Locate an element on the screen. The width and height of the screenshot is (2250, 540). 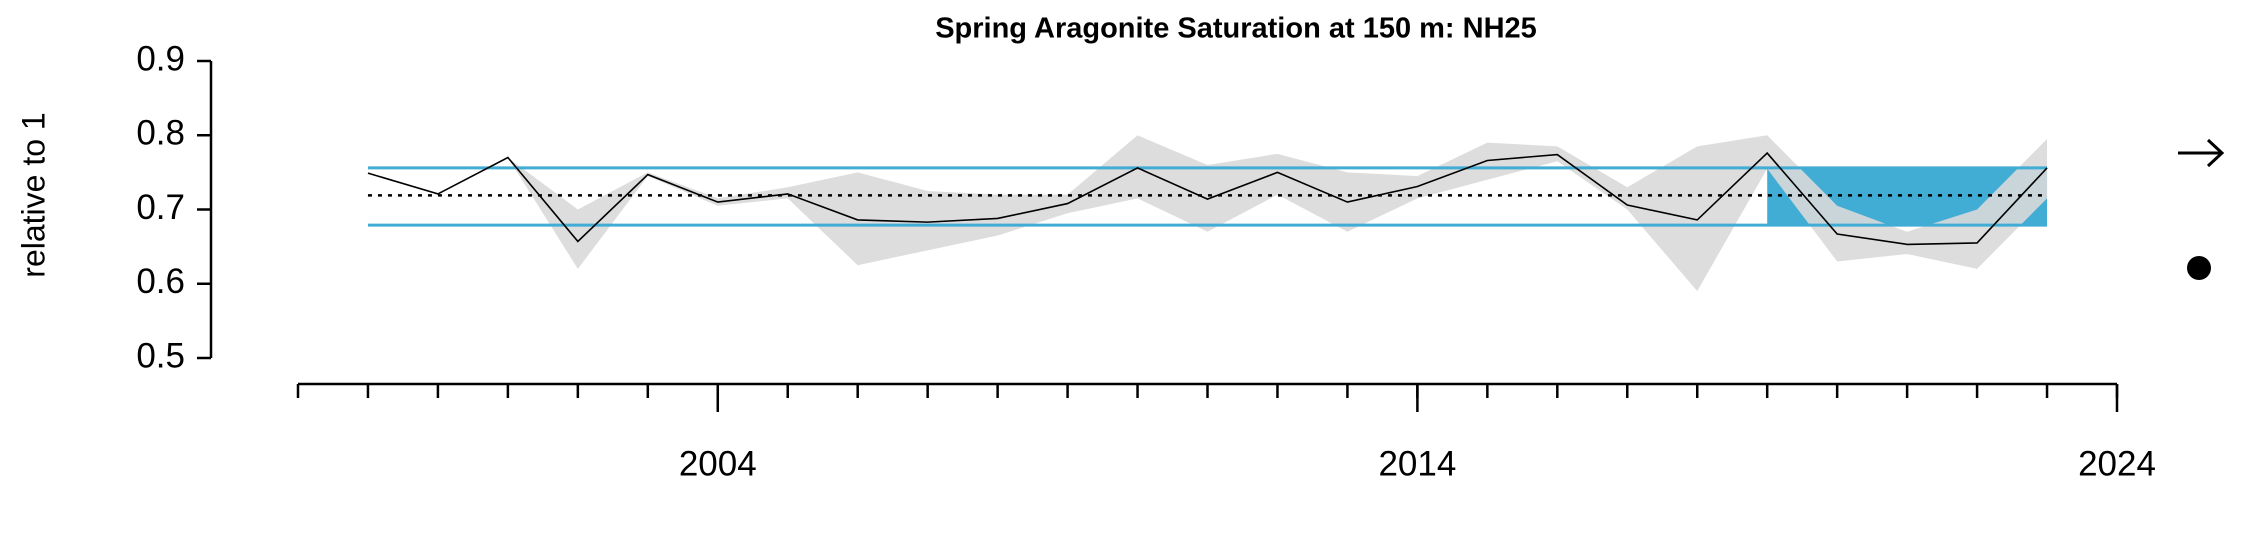
y-tick-label: 0.6 is located at coordinates (160, 281).